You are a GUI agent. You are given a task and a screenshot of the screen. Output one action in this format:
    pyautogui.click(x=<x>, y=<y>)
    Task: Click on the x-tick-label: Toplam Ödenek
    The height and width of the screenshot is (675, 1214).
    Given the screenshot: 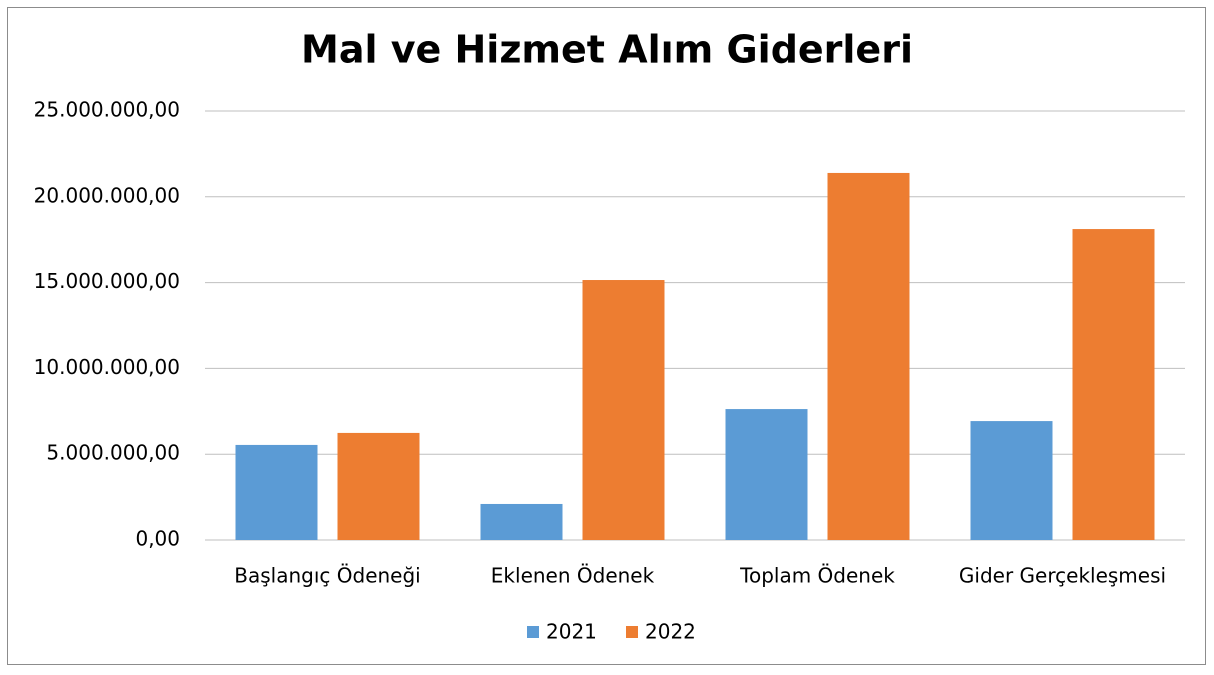 What is the action you would take?
    pyautogui.click(x=817, y=576)
    